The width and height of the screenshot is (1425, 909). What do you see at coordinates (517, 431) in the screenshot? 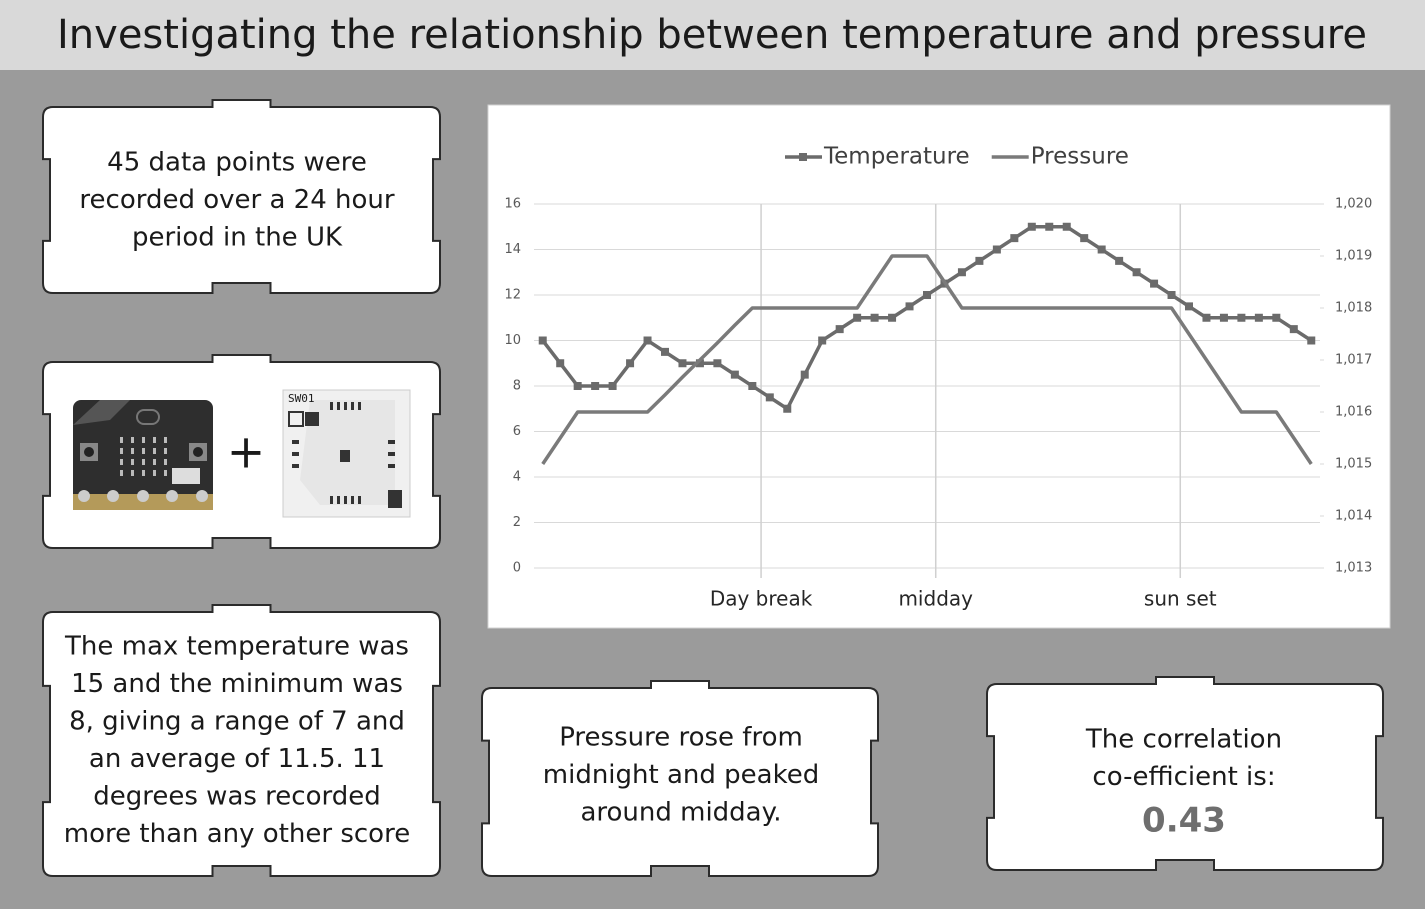
I see `y-tick-label: 6` at bounding box center [517, 431].